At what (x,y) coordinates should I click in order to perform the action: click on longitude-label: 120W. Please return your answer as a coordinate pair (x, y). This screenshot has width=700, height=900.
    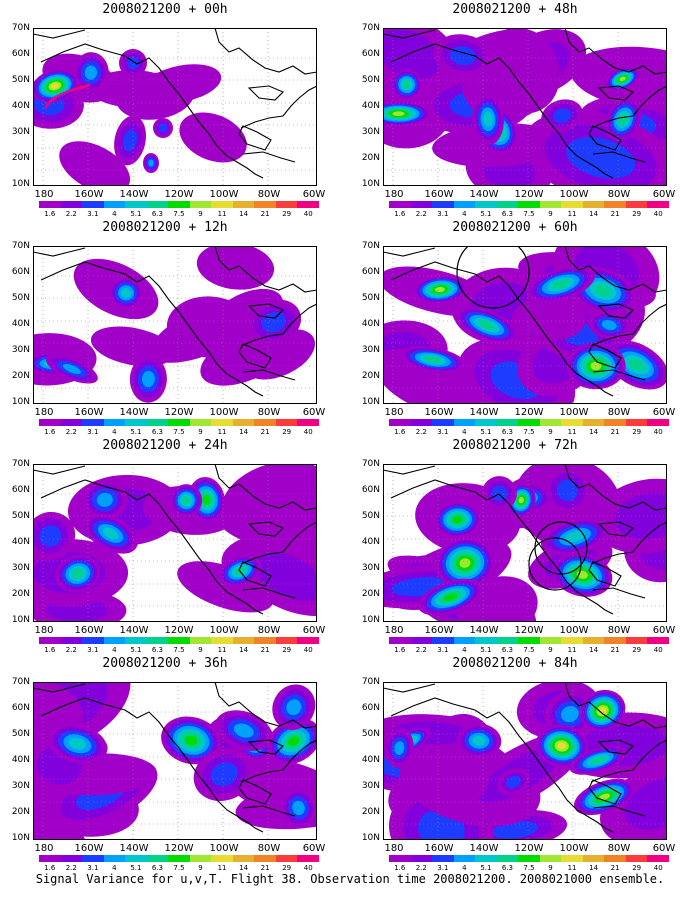
    Looking at the image, I should click on (179, 630).